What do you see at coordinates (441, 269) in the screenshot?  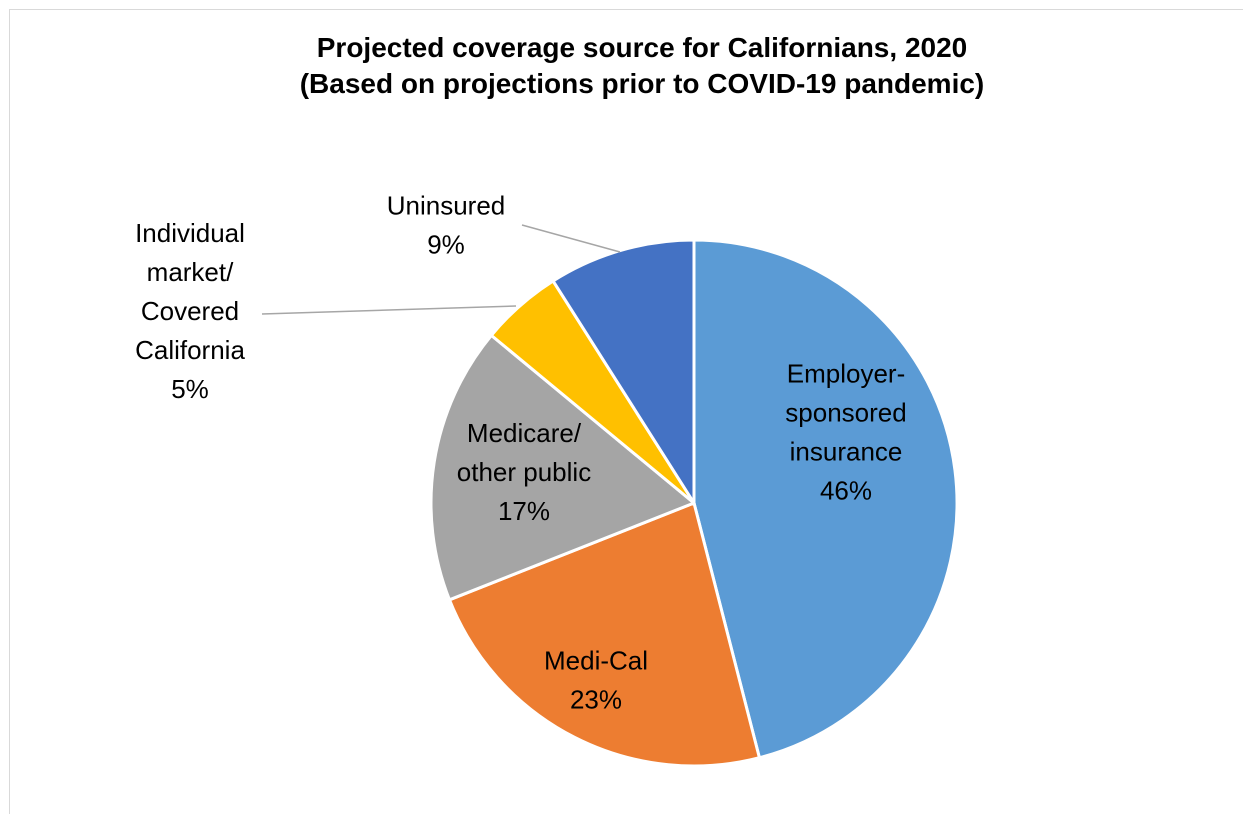 I see `leader-lines` at bounding box center [441, 269].